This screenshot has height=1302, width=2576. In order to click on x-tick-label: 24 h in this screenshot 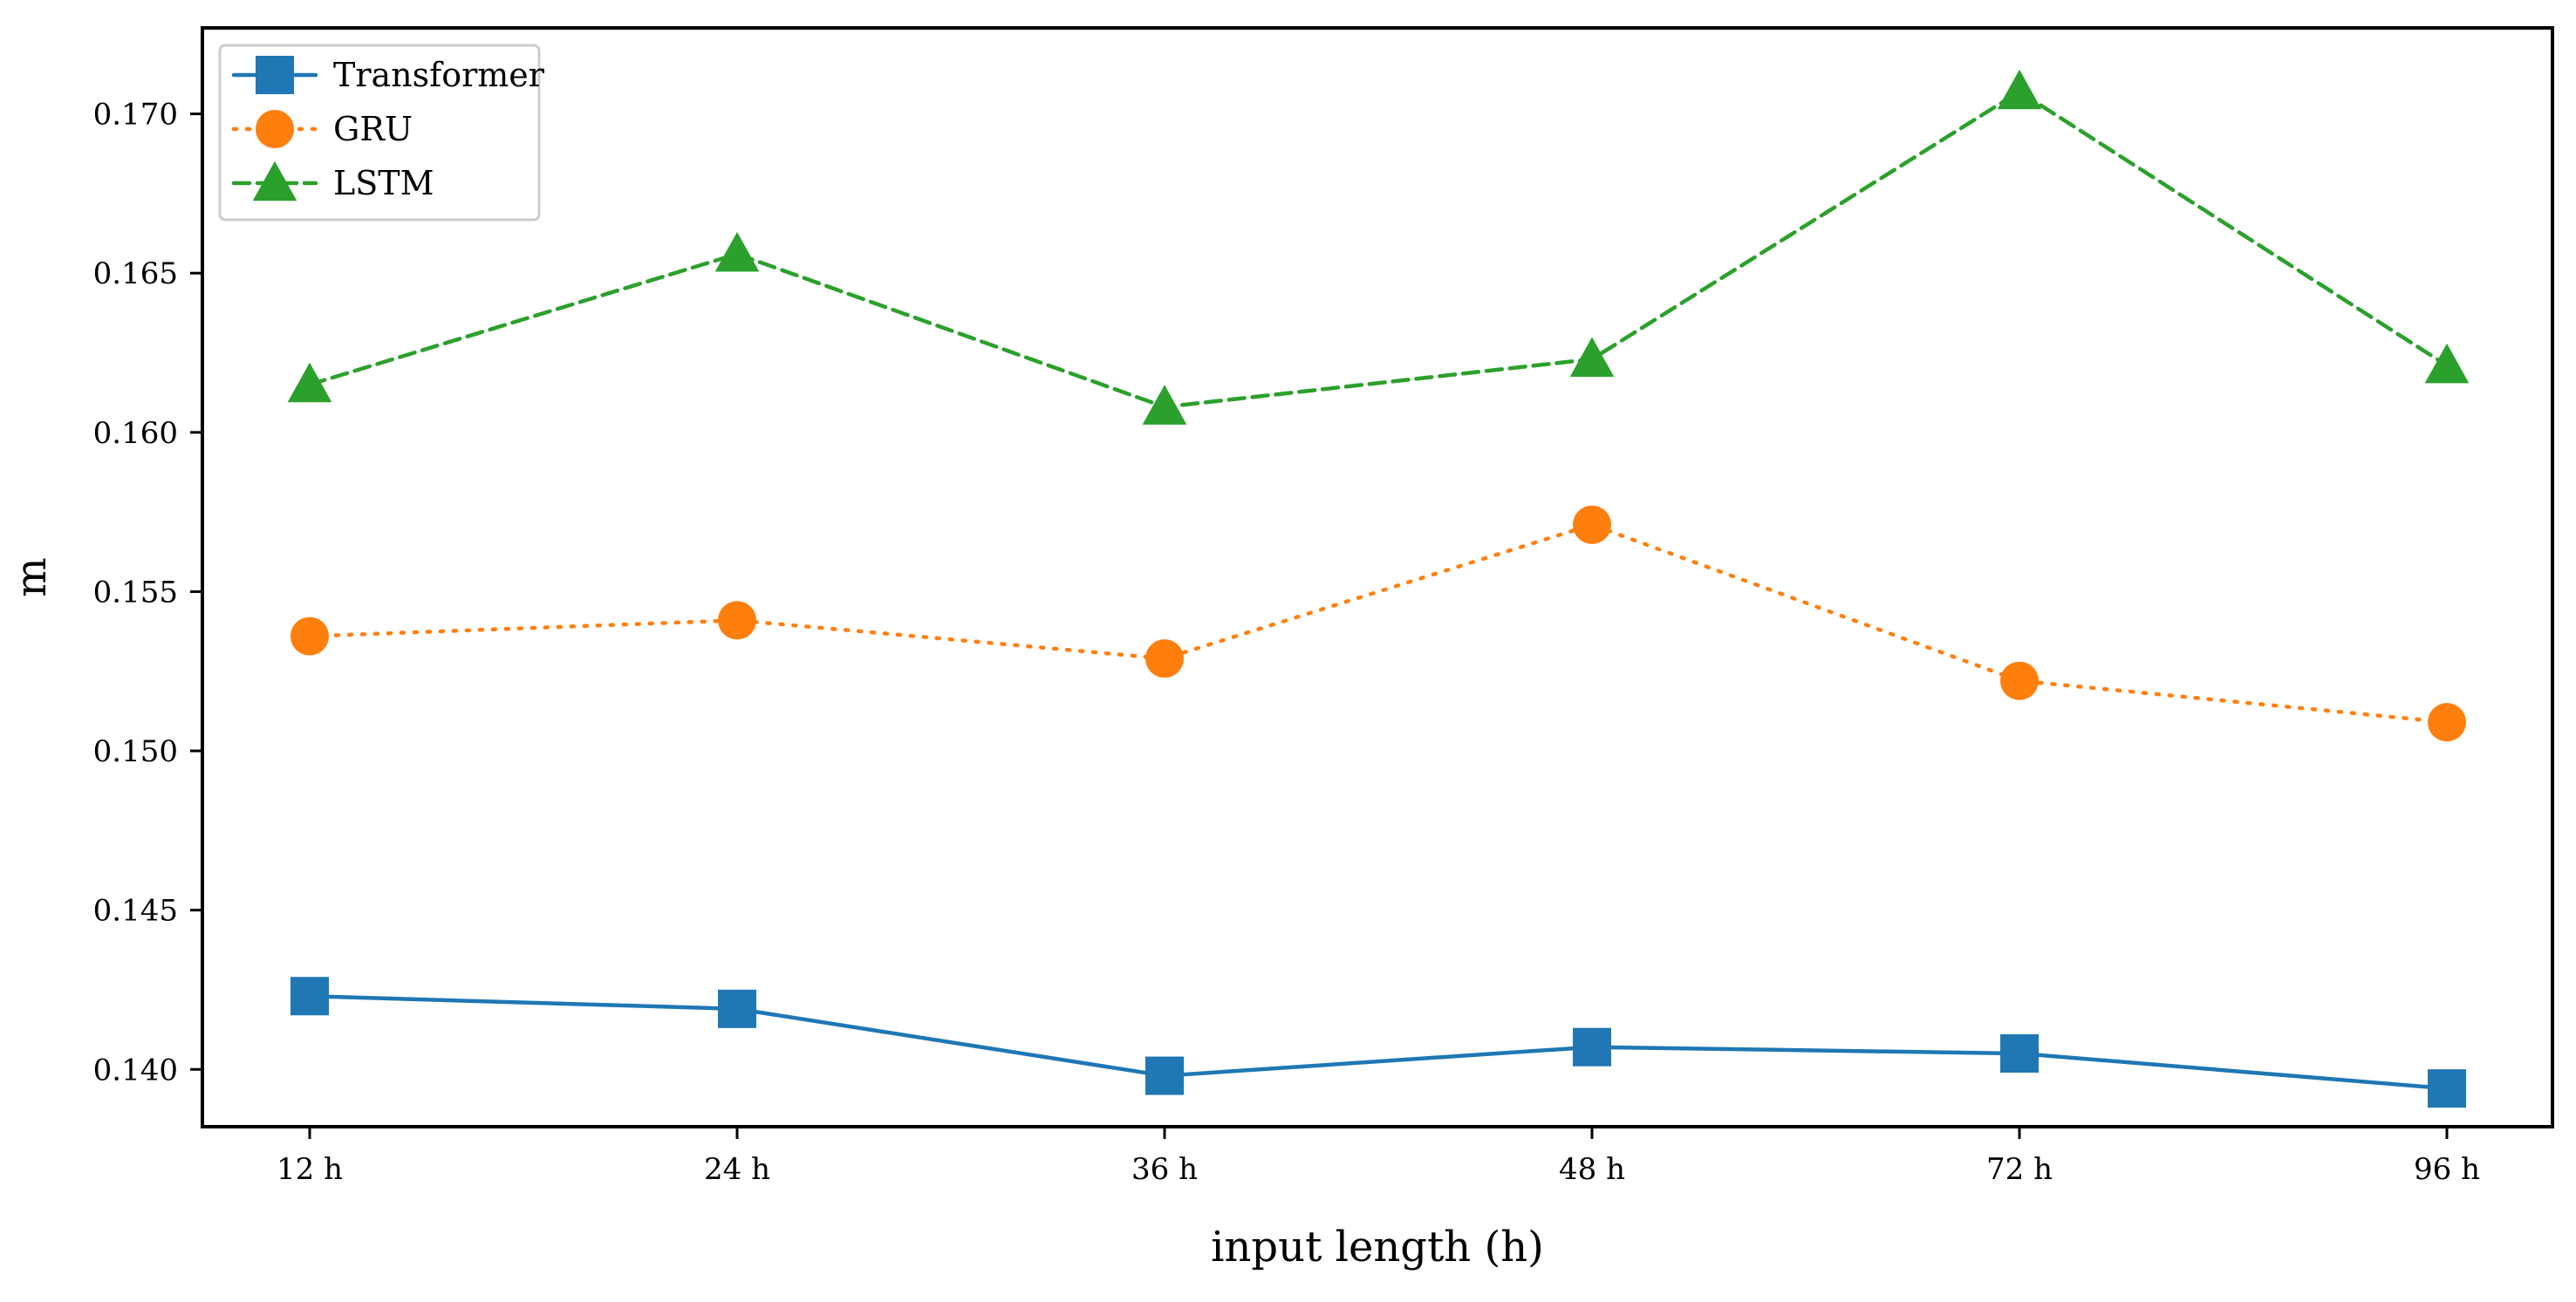, I will do `click(737, 1169)`.